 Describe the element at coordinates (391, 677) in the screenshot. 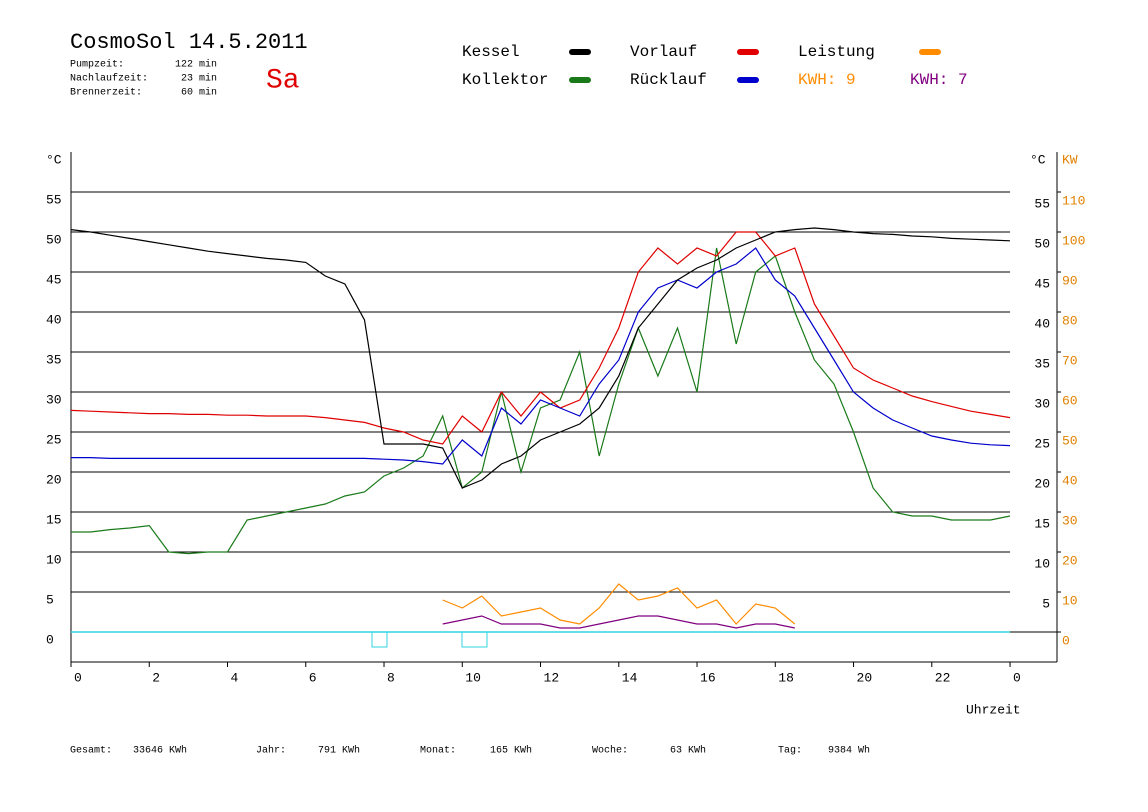

I see `x-tick-label: 8` at that location.